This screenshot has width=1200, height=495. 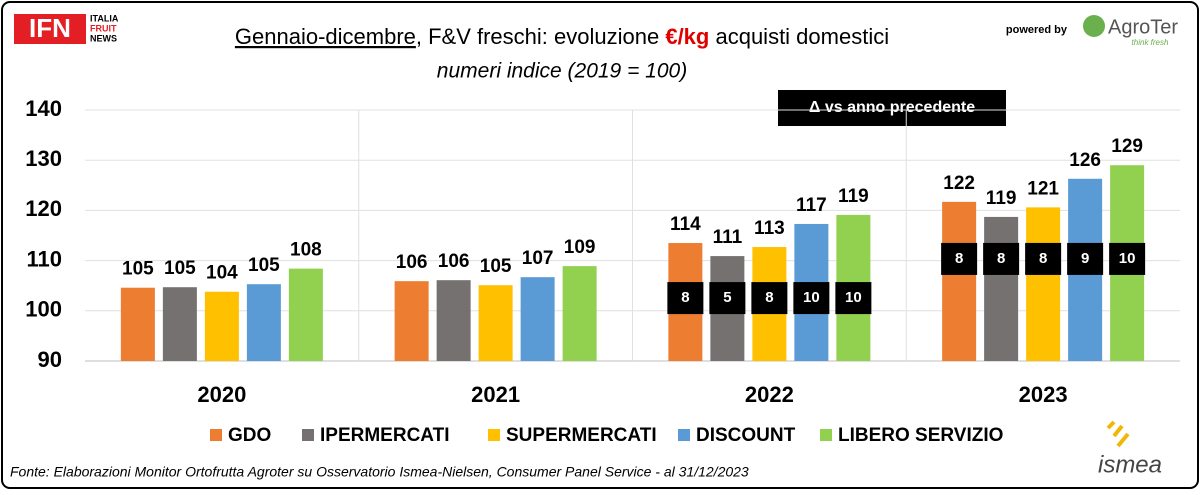 What do you see at coordinates (920, 435) in the screenshot?
I see `legend-label: LIBERO SERVIZIO` at bounding box center [920, 435].